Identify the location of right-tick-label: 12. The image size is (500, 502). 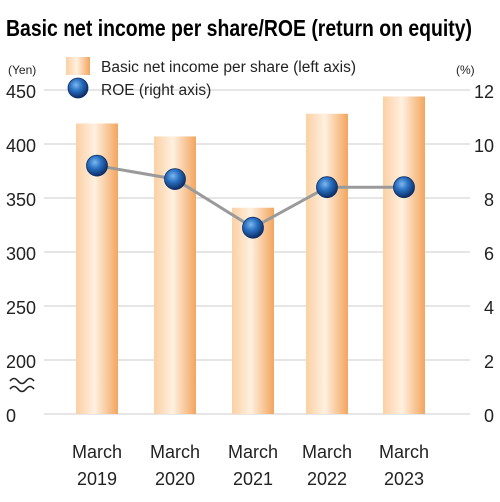
(484, 92).